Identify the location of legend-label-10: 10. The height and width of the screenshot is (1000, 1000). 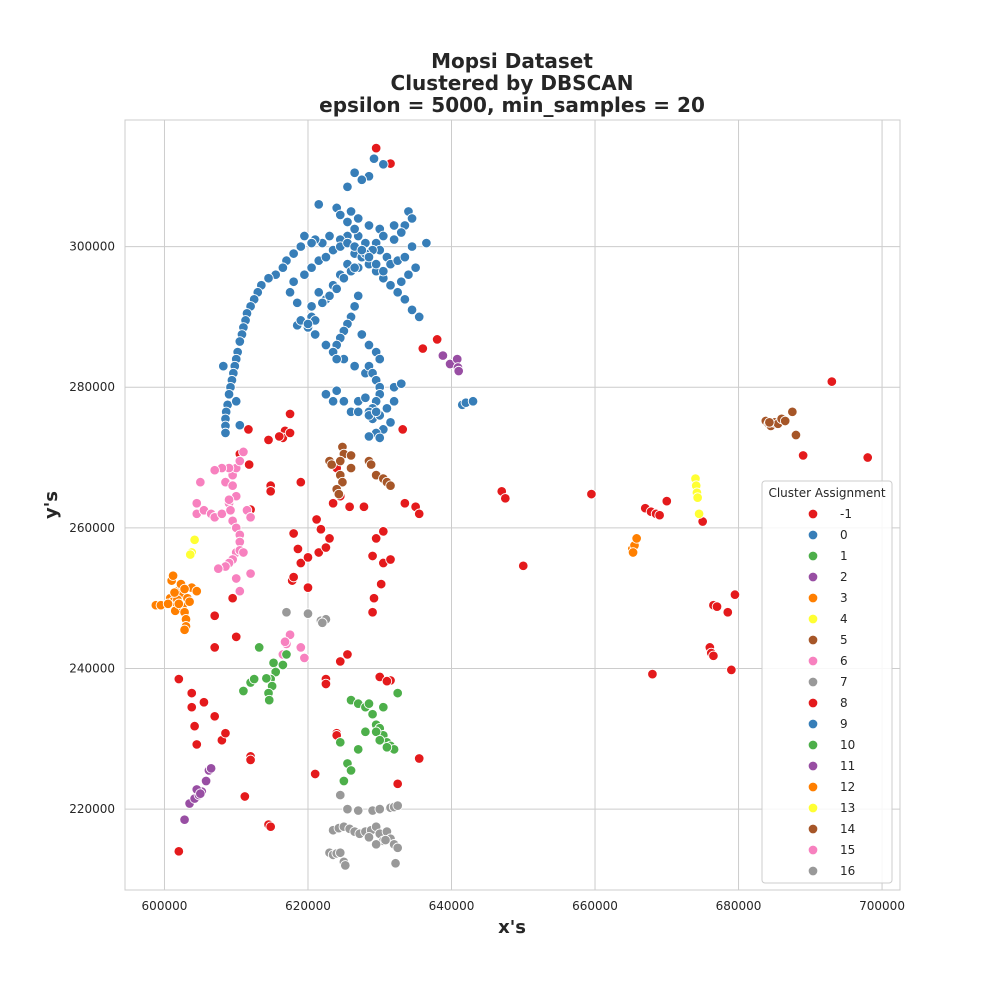
(847, 745).